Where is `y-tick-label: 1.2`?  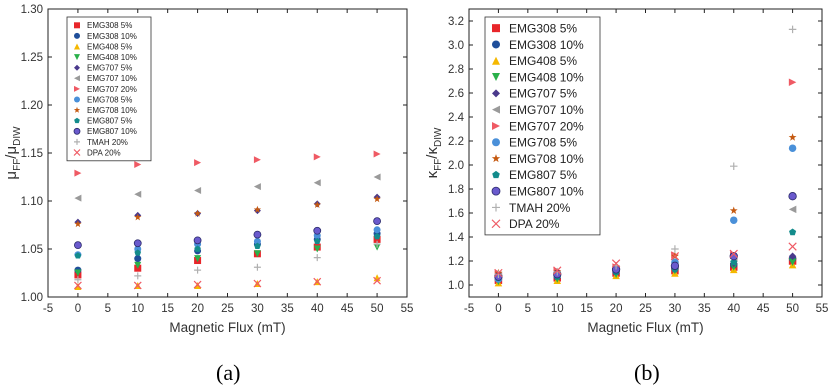 y-tick-label: 1.2 is located at coordinates (456, 262).